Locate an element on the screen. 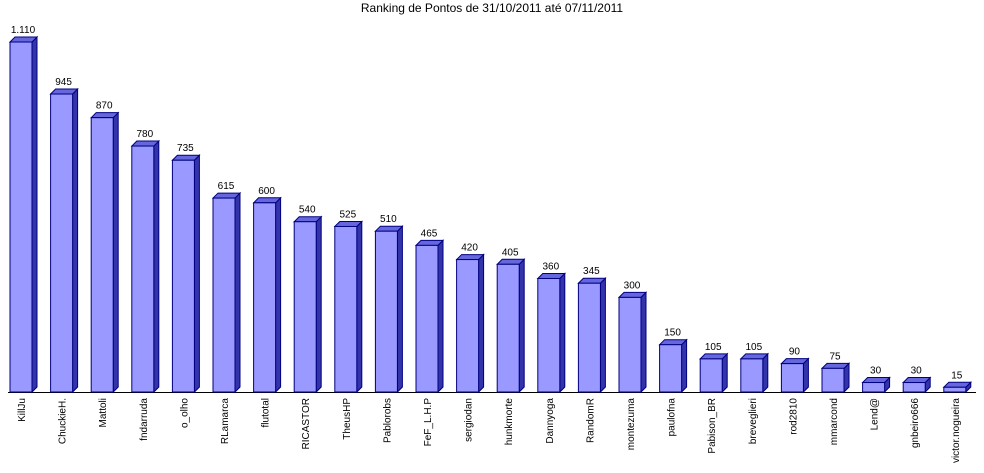 The image size is (984, 473). x-tick-label: KillJu is located at coordinates (22, 410).